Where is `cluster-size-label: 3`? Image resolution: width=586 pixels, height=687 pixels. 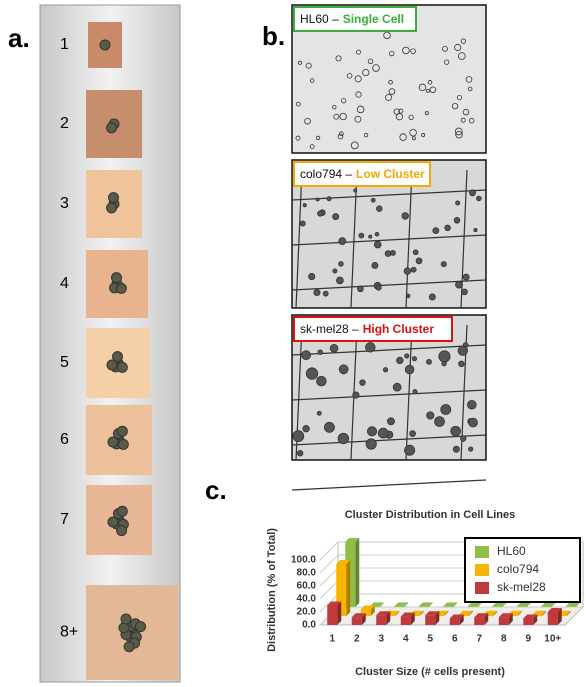 cluster-size-label: 3 is located at coordinates (64, 203).